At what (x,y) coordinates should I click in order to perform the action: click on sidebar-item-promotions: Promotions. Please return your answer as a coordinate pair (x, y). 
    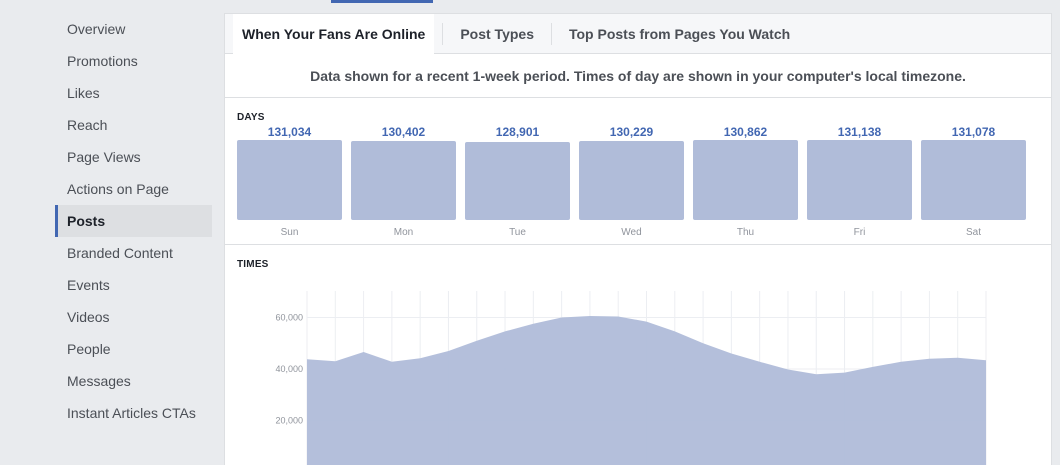
    Looking at the image, I should click on (102, 61).